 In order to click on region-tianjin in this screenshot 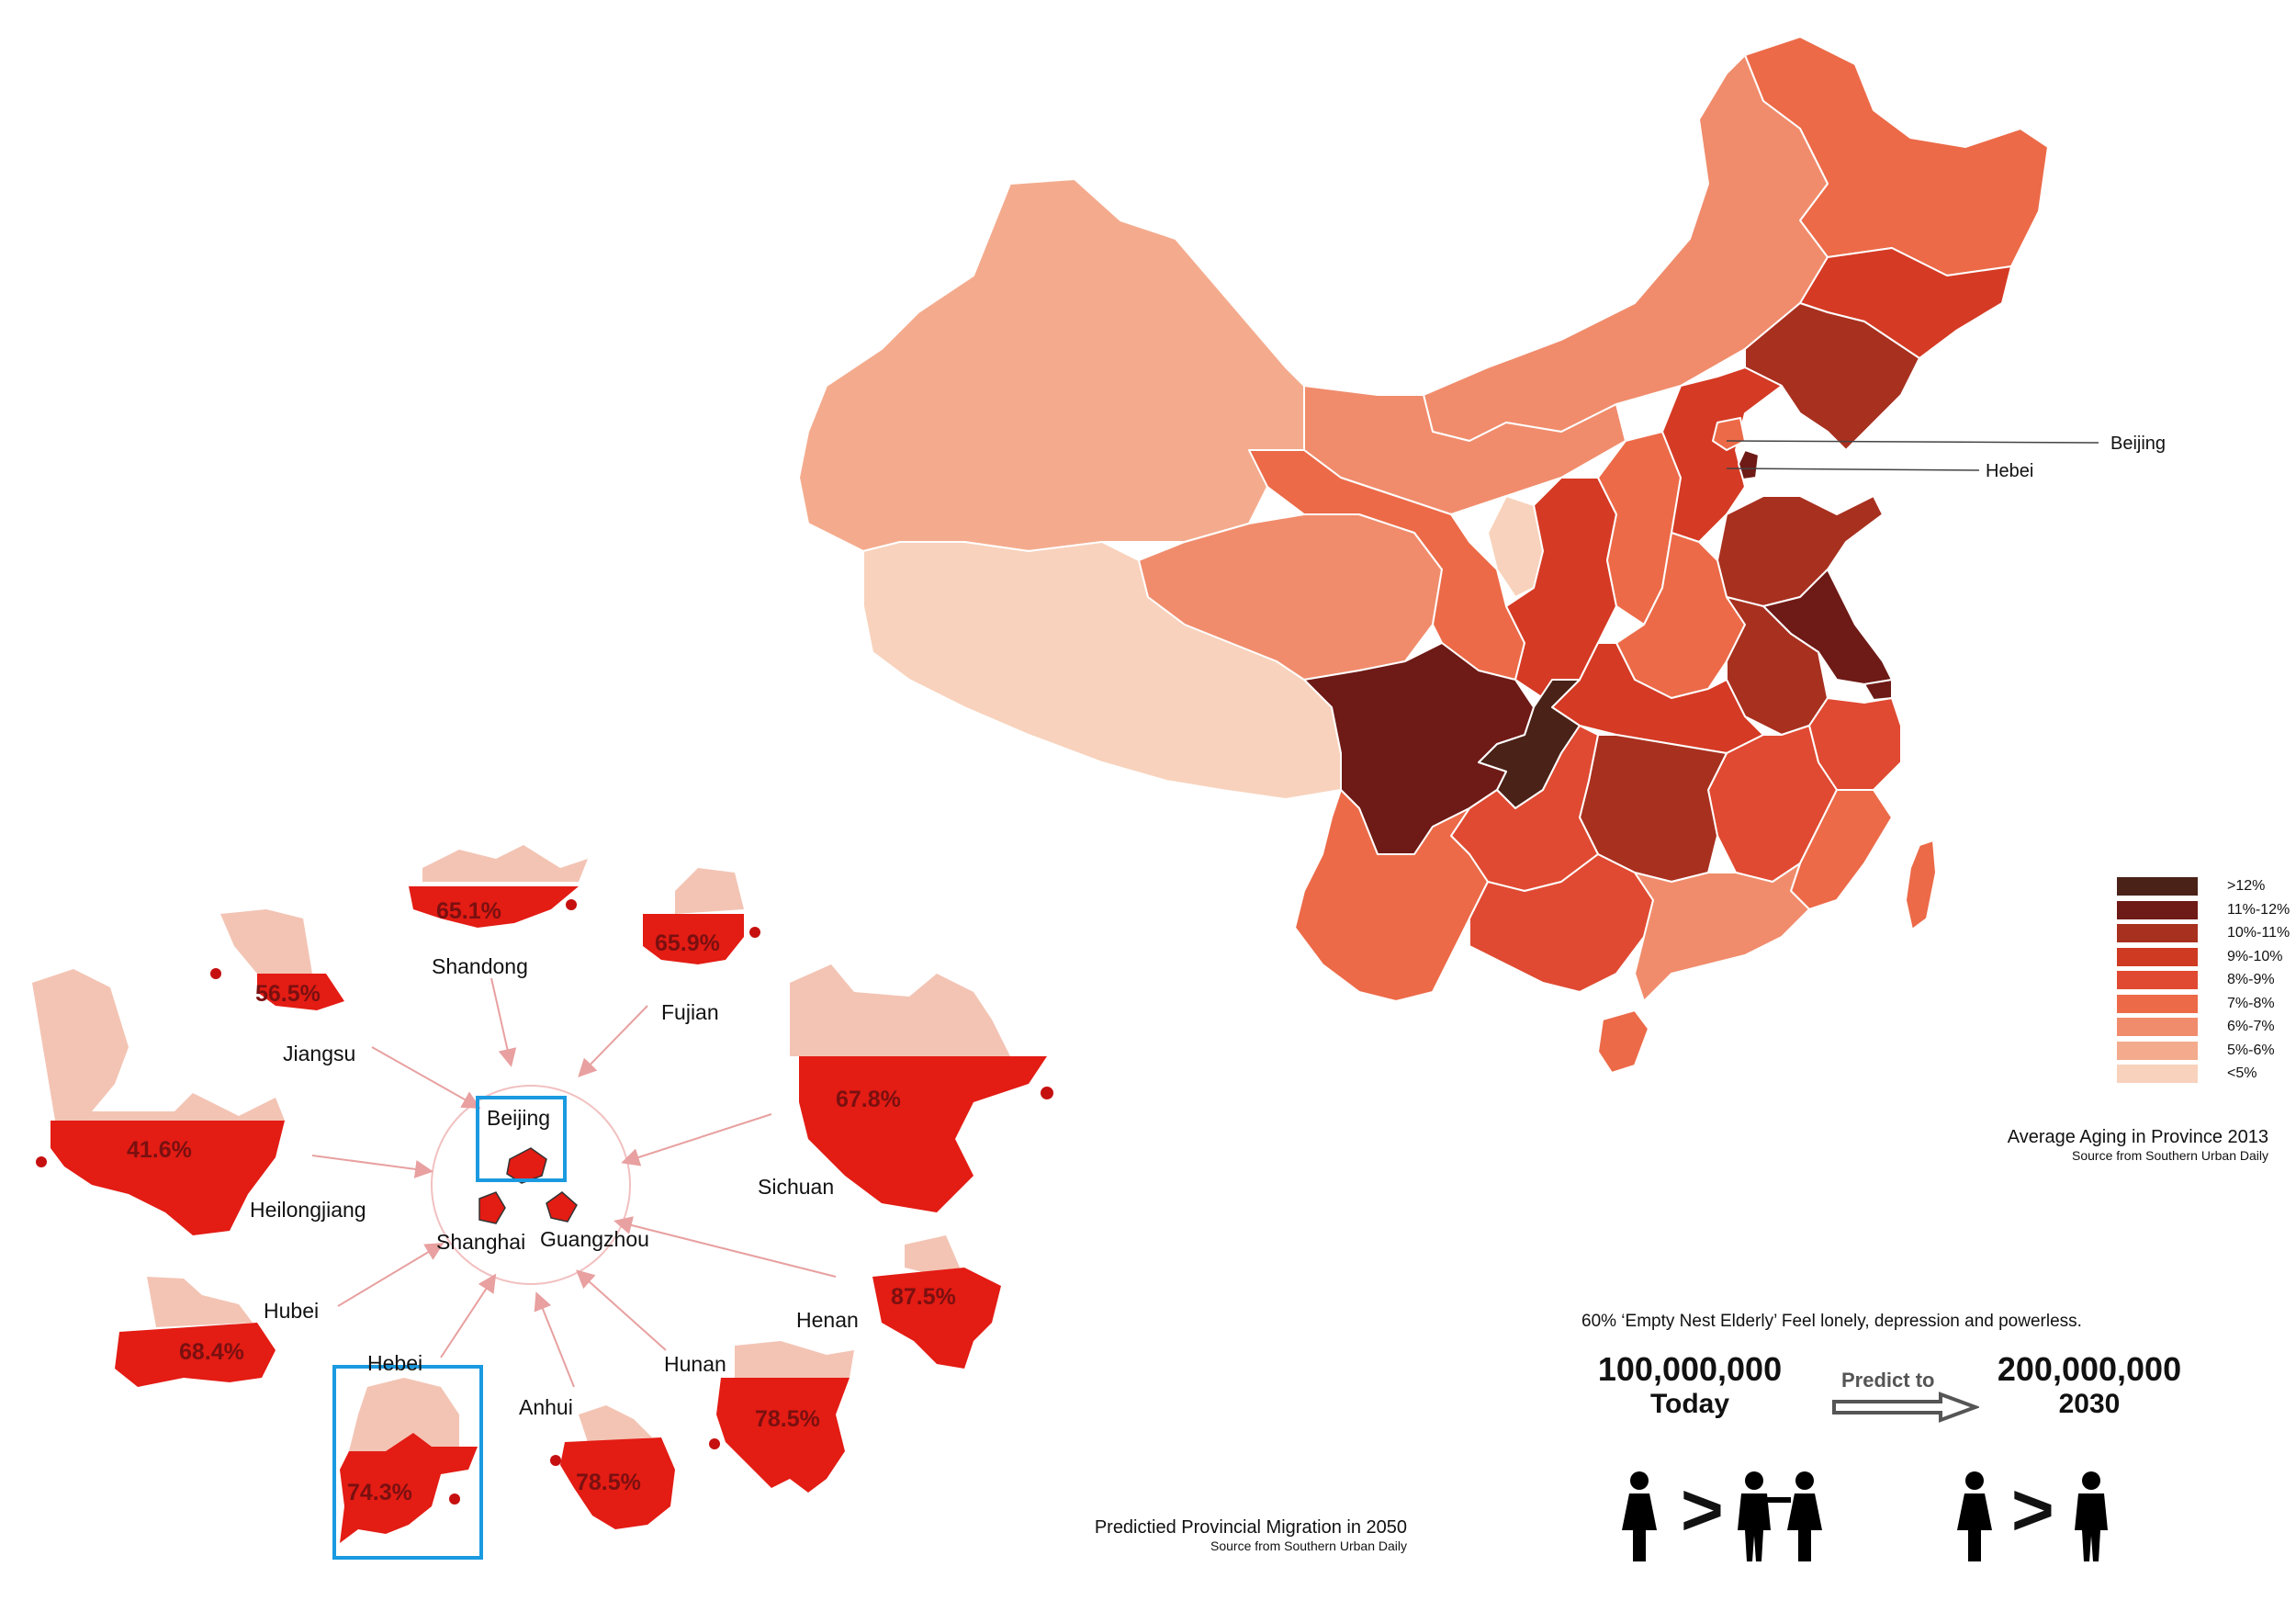, I will do `click(1749, 464)`.